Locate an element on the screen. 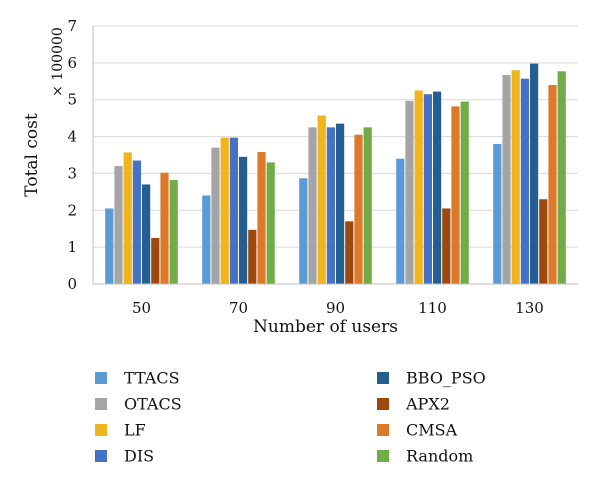 This screenshot has height=483, width=600. x-tick-label: 90 is located at coordinates (335, 308).